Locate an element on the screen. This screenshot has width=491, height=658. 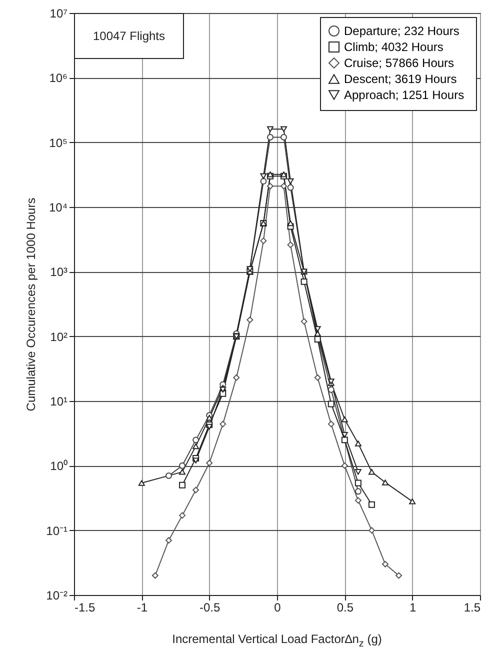
legend-label: Climb; 4032 Hours is located at coordinates (394, 47).